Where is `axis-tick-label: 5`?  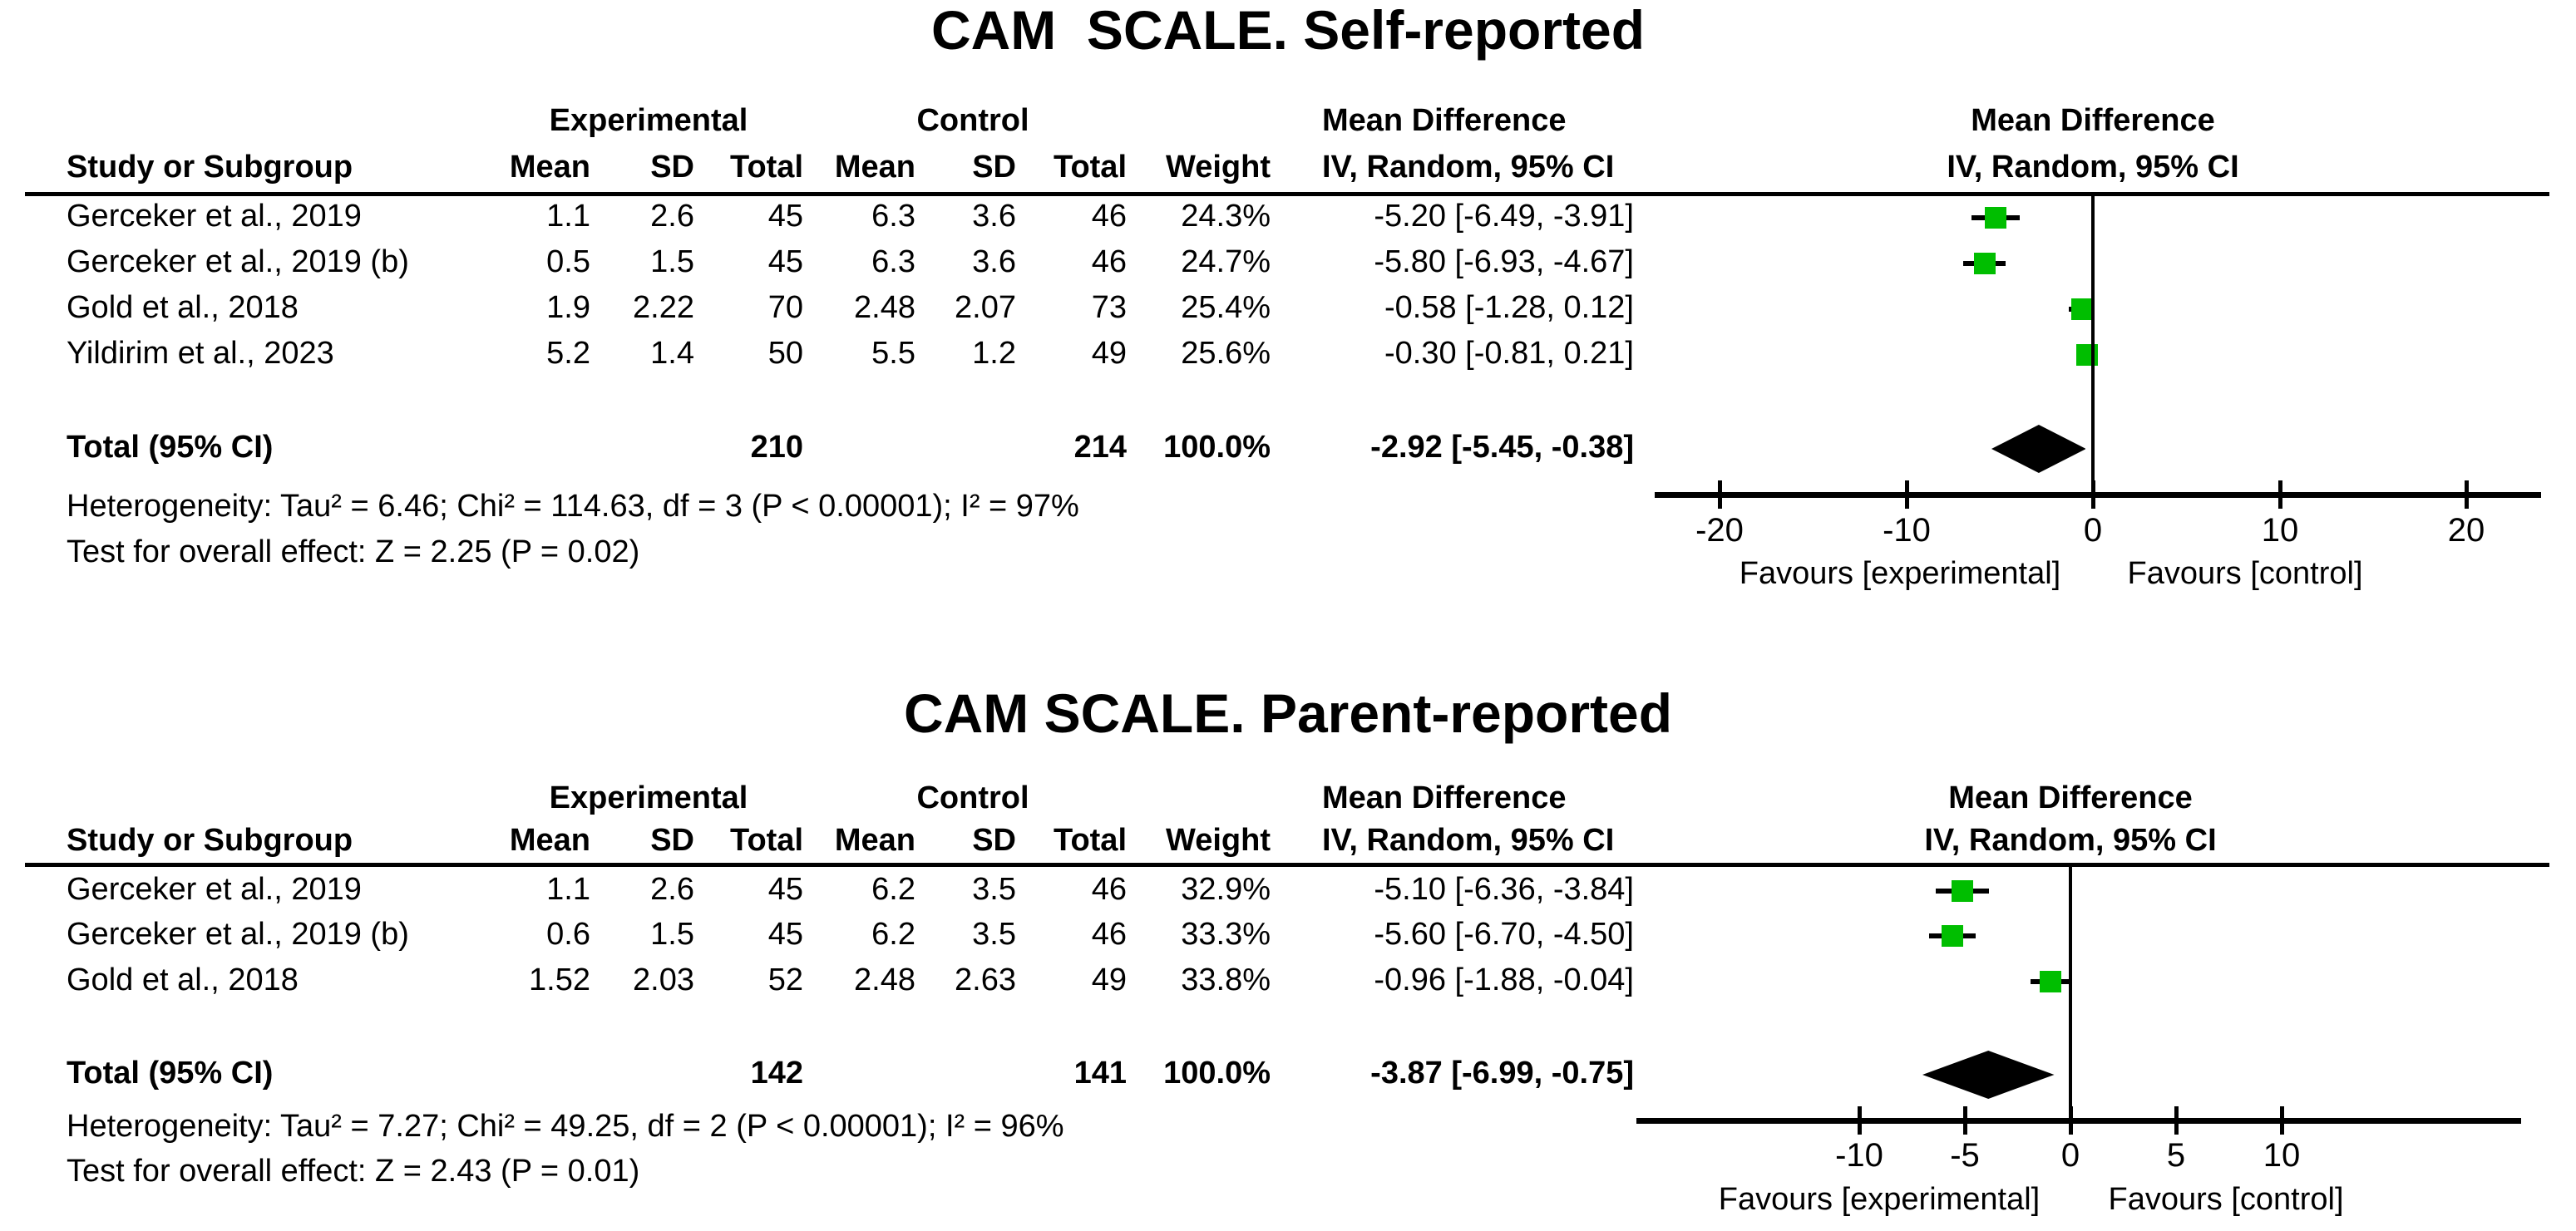
axis-tick-label: 5 is located at coordinates (2176, 1155).